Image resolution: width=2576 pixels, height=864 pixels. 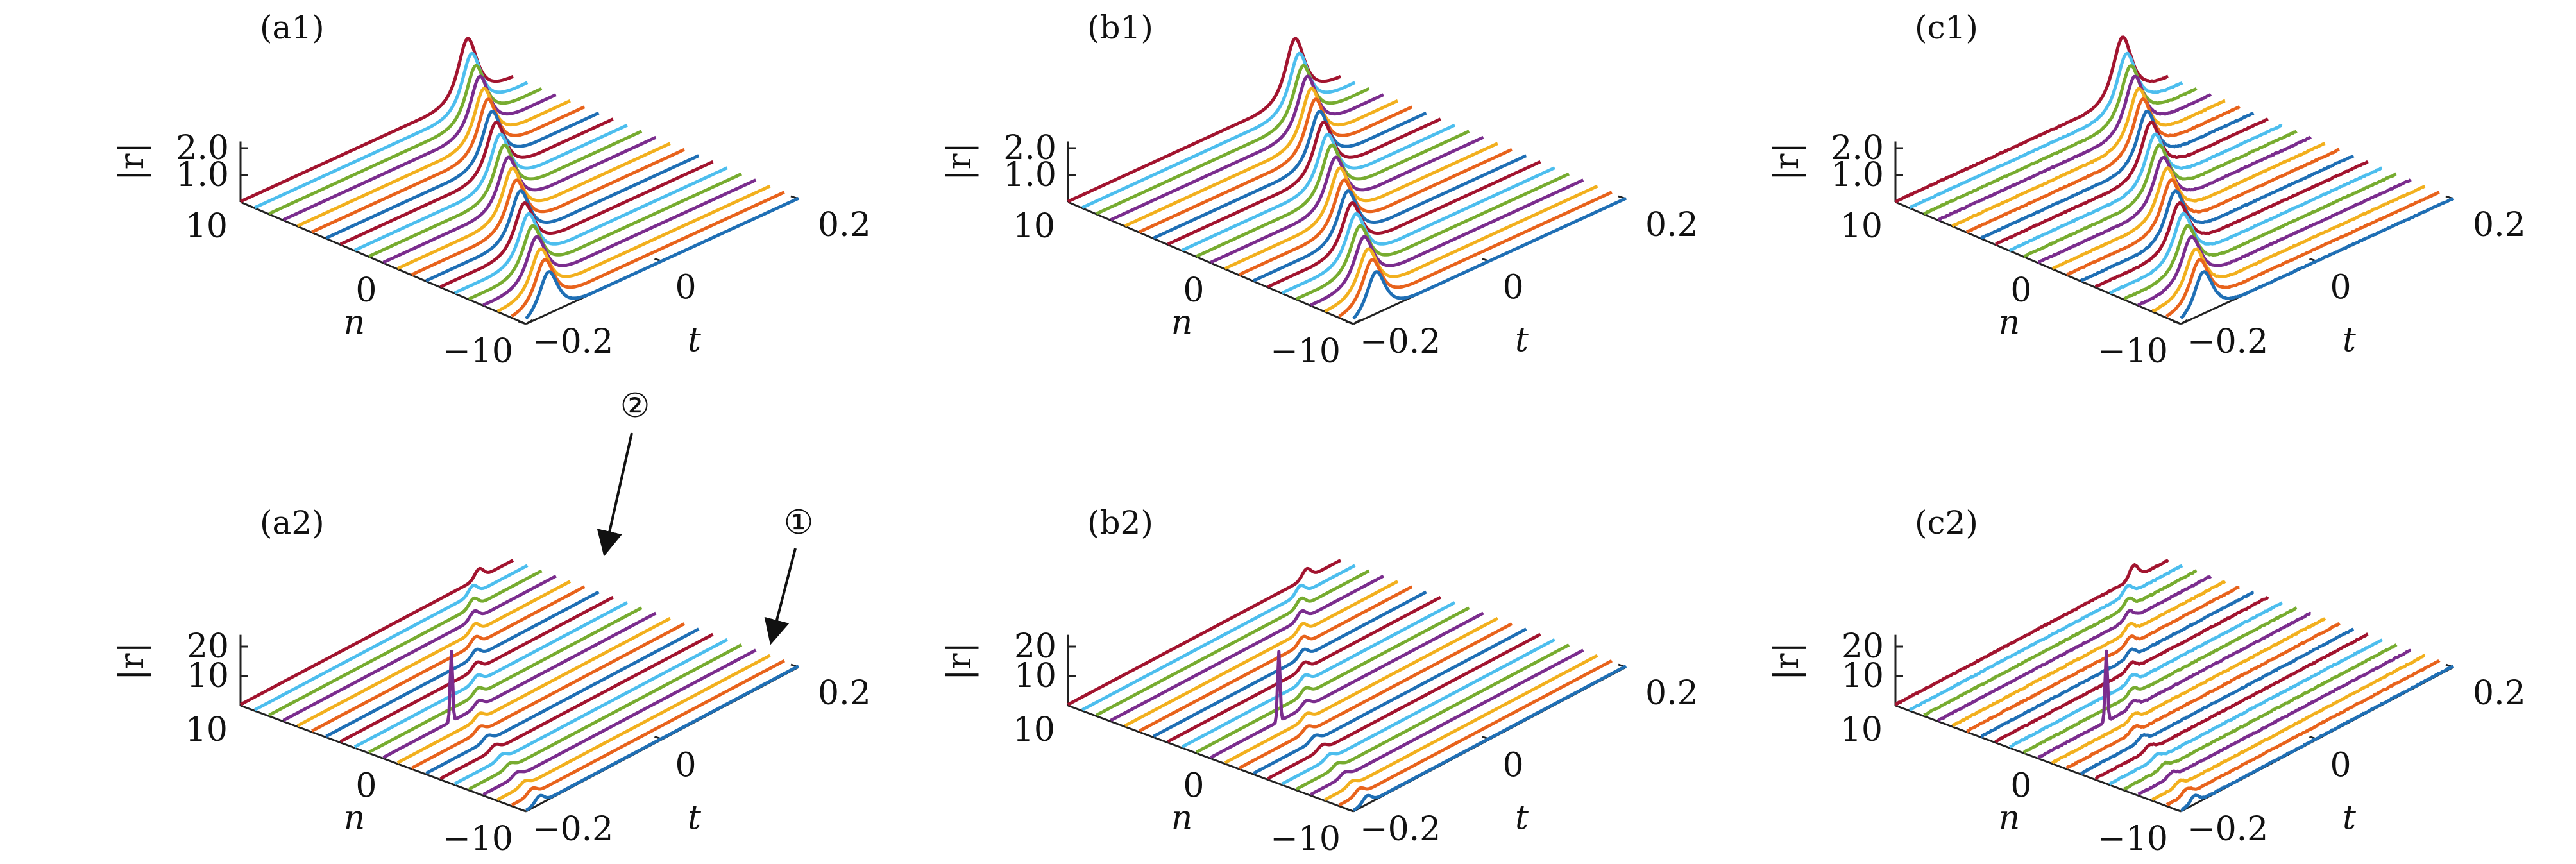 I want to click on panel-a1: 1.02.0 |r| 10 0 −10 n −0.2 0 0.2 t (a1), so click(x=492, y=190).